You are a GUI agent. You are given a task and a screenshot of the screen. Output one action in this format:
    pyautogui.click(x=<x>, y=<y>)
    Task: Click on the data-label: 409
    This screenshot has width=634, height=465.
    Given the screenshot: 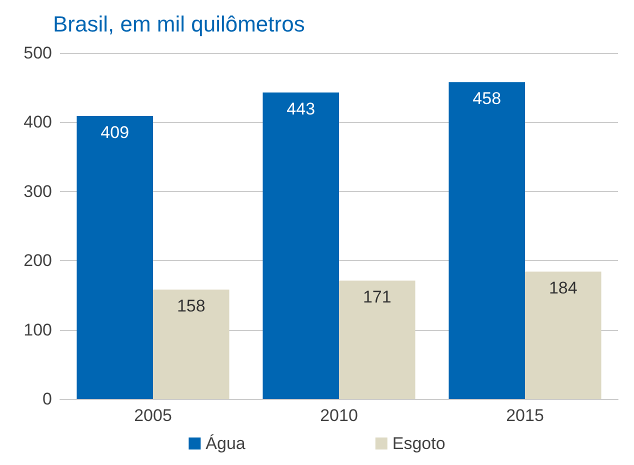 What is the action you would take?
    pyautogui.click(x=115, y=132)
    